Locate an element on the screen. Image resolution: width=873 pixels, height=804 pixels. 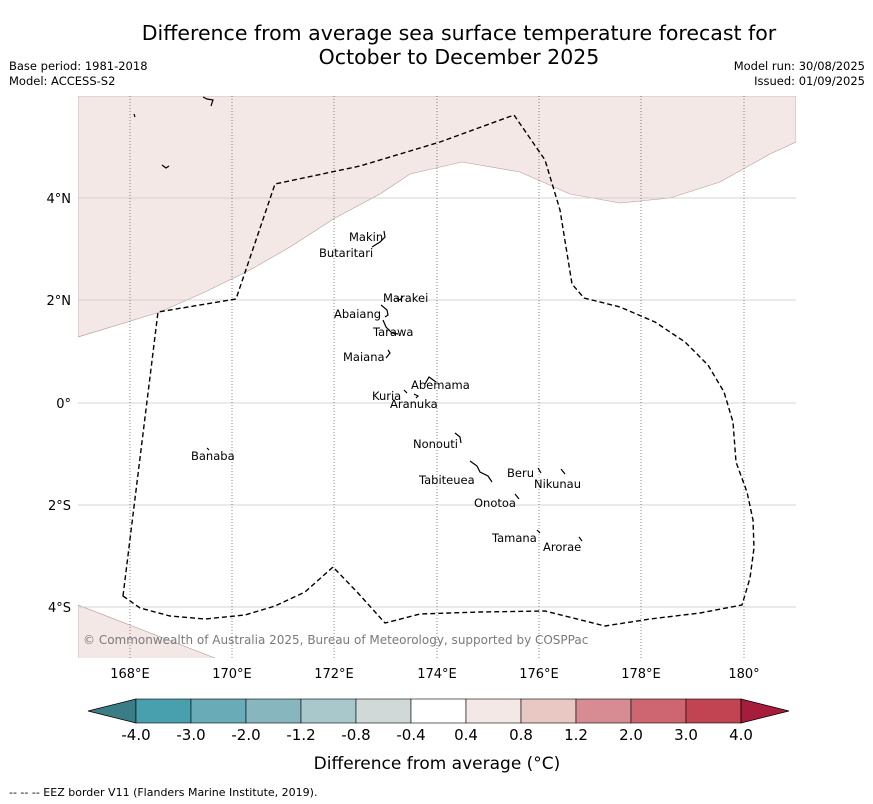
colorbar-tick-label: 4.0 is located at coordinates (741, 735).